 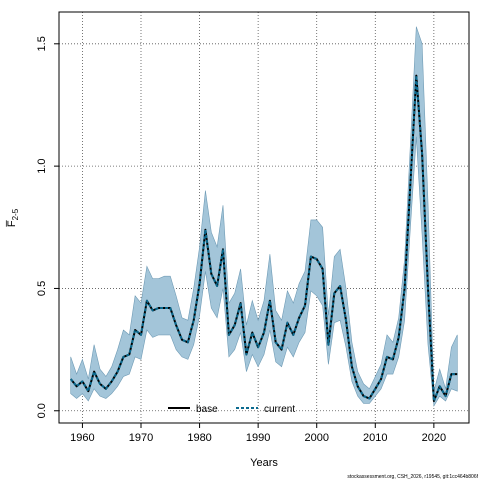 I want to click on x-tick-label: 2010, so click(x=375, y=438).